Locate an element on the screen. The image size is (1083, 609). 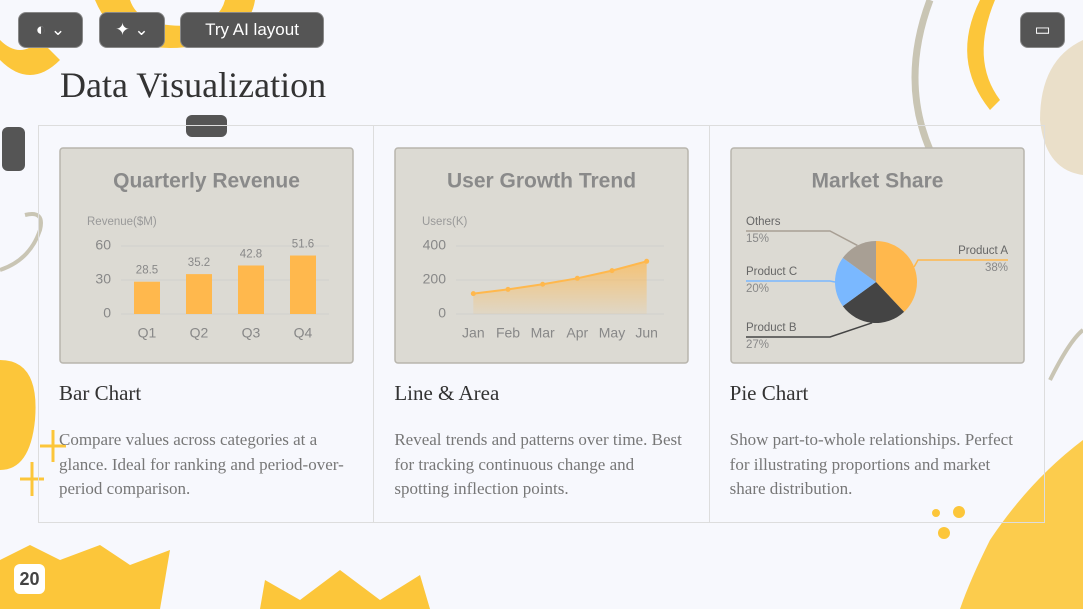
value-label: 42.8 is located at coordinates (251, 255).